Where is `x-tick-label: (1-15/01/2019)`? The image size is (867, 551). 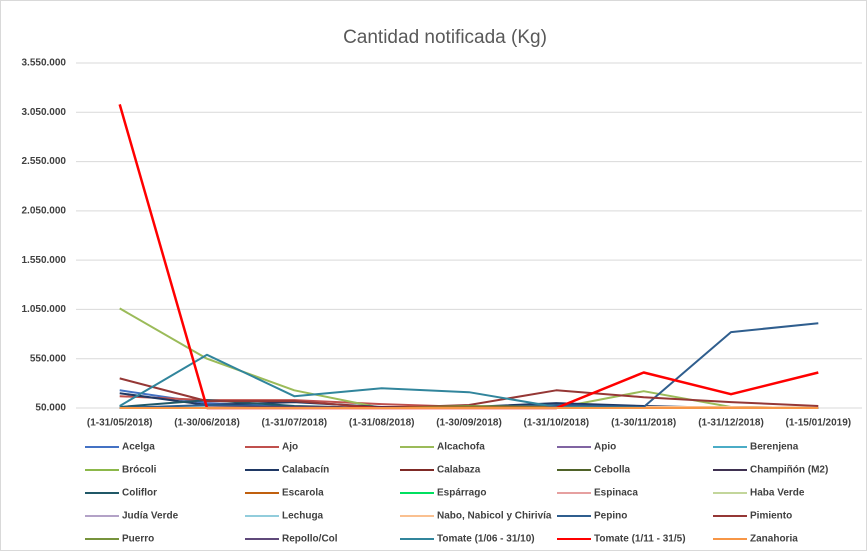
x-tick-label: (1-15/01/2019) is located at coordinates (819, 423).